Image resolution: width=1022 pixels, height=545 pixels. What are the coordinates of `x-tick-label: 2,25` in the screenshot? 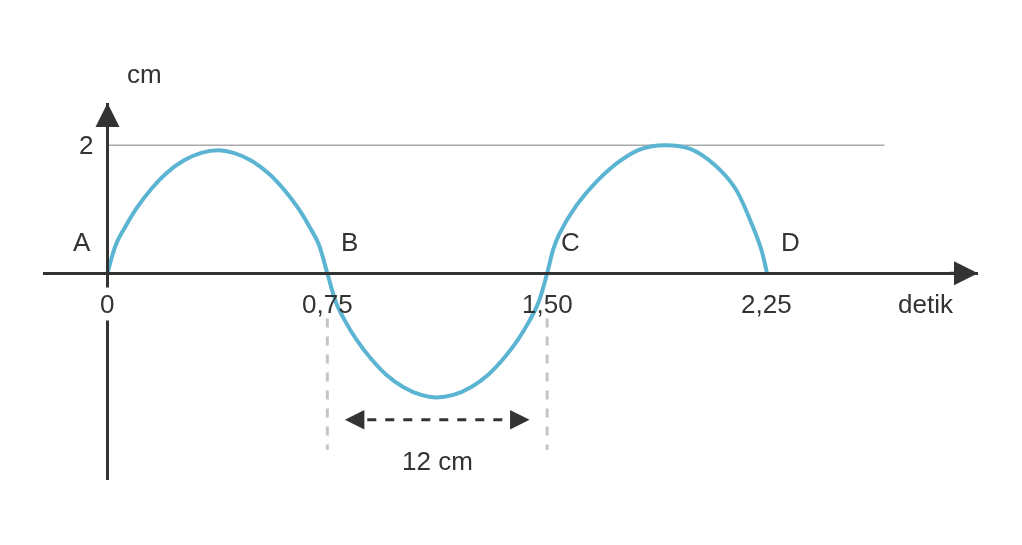 It's located at (766, 304).